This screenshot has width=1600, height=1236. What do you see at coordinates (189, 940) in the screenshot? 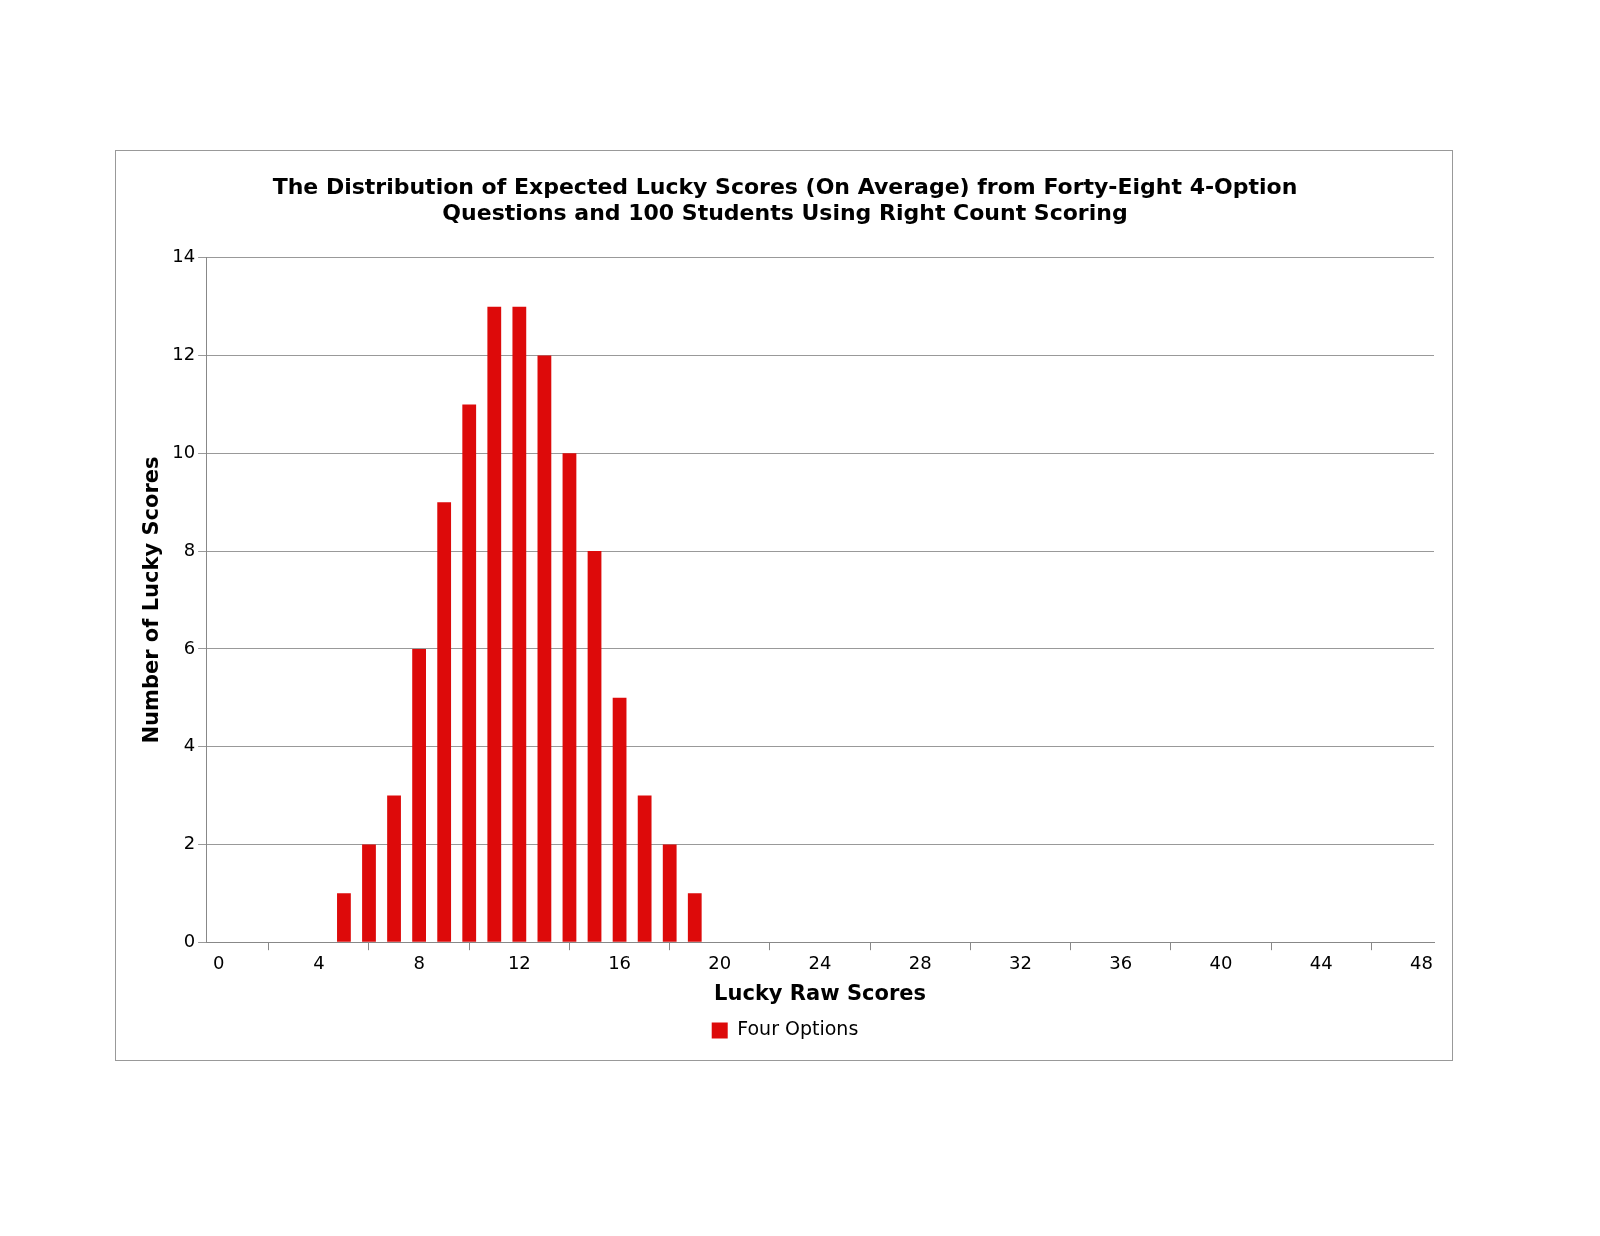
I see `y-tick-label: 0` at bounding box center [189, 940].